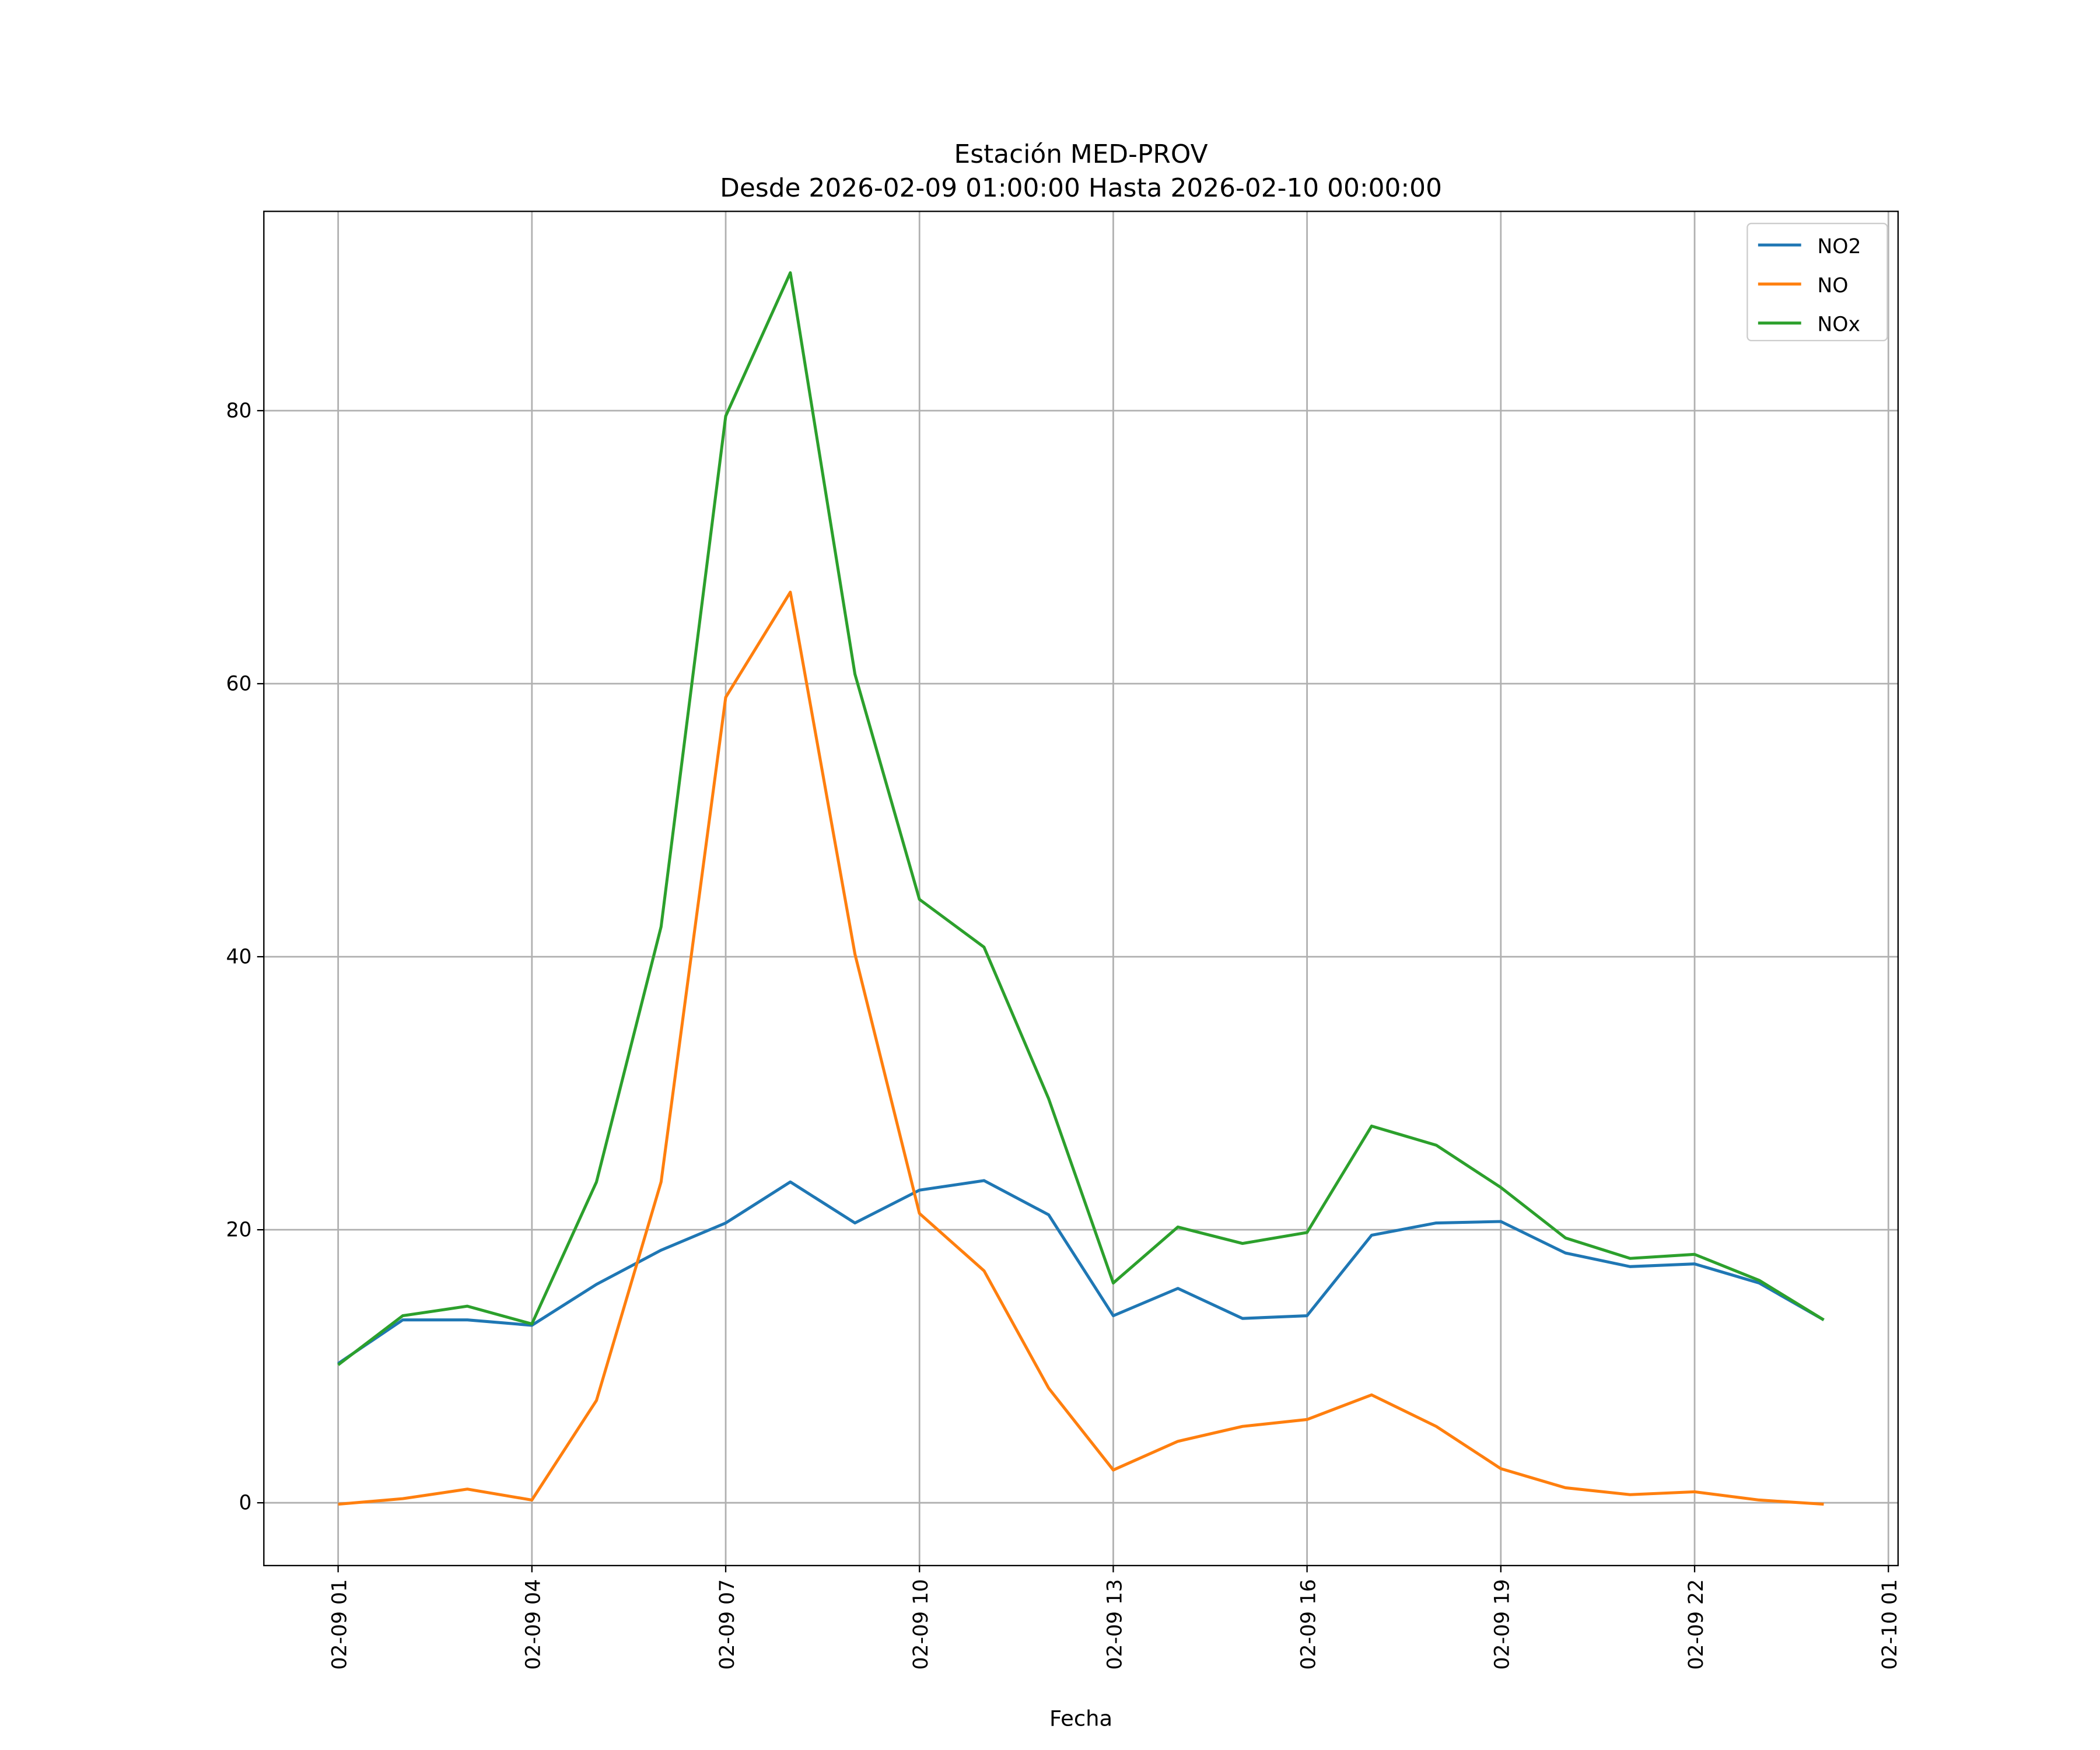 Image resolution: width=2100 pixels, height=1750 pixels. What do you see at coordinates (238, 412) in the screenshot?
I see `y-tick-label: 80` at bounding box center [238, 412].